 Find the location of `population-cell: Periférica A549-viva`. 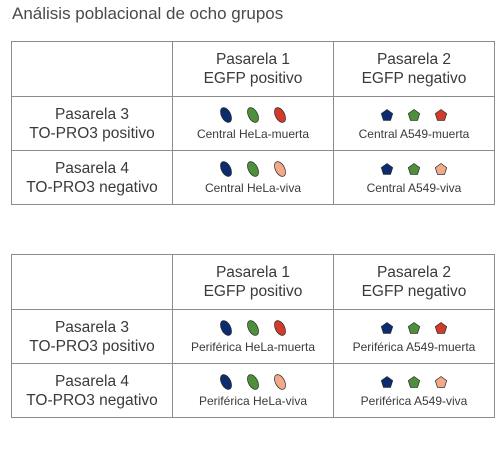

population-cell: Periférica A549-viva is located at coordinates (414, 390).